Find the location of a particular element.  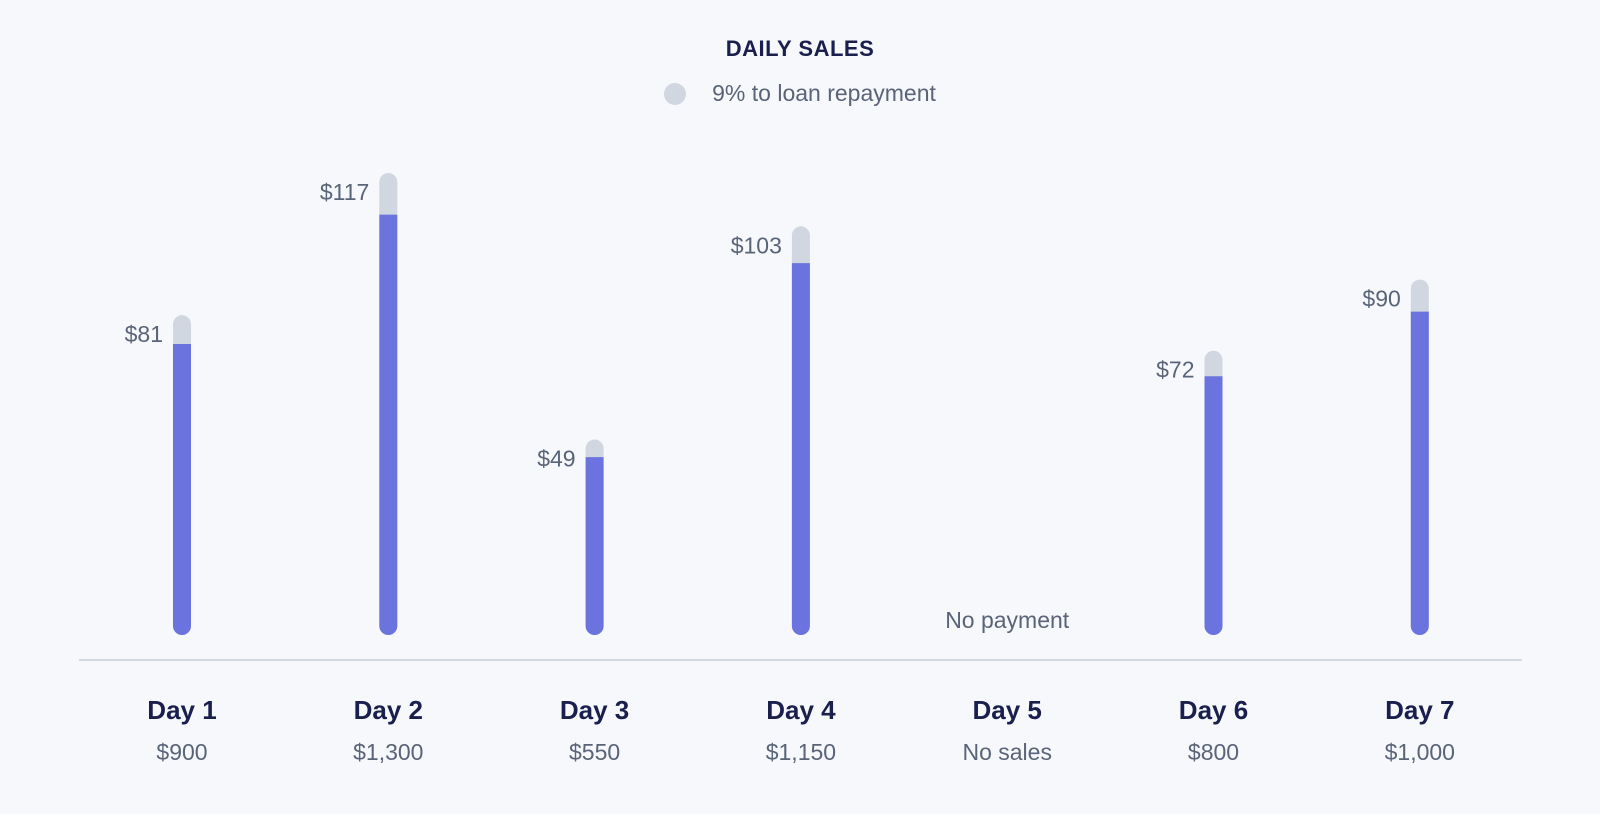

category-label: Day 4 is located at coordinates (801, 710).